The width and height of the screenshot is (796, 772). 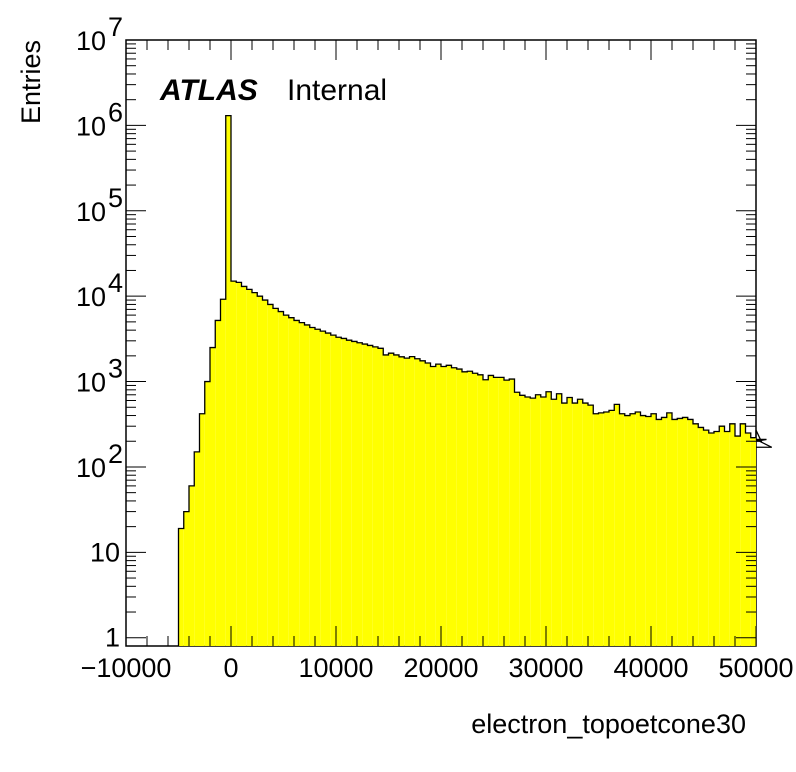 I want to click on x-axis-title: electron_topoetcone30, so click(x=608, y=724).